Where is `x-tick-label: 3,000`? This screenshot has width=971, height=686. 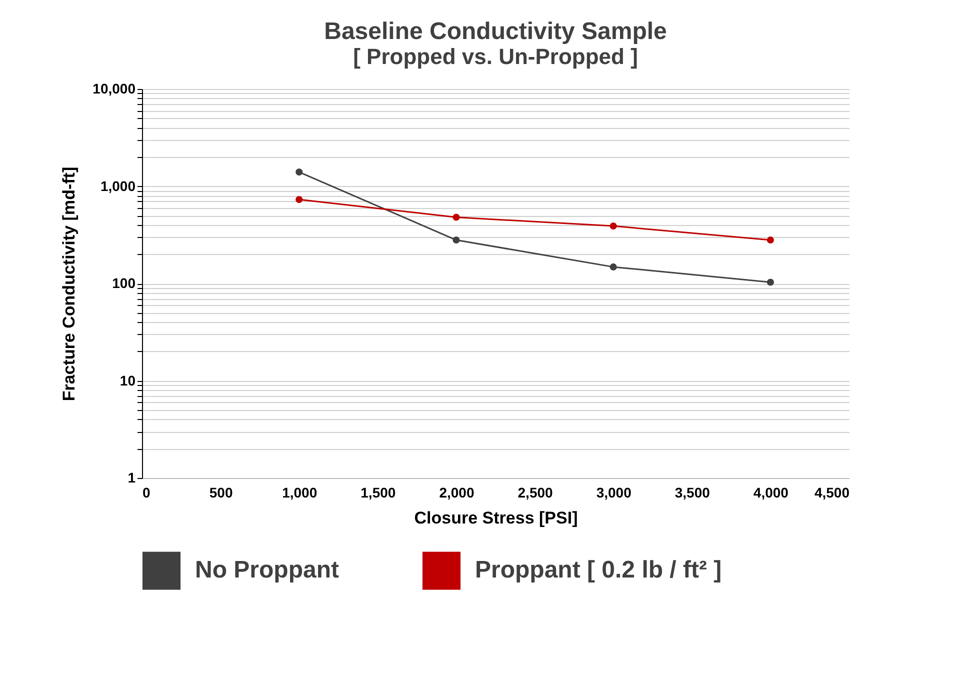 x-tick-label: 3,000 is located at coordinates (614, 492).